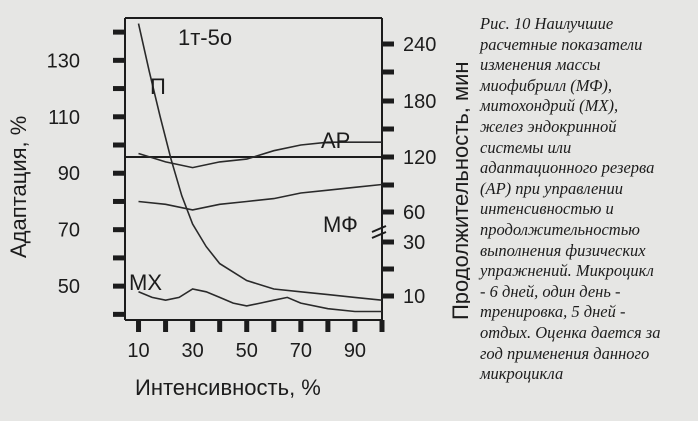 The height and width of the screenshot is (421, 698). What do you see at coordinates (69, 287) in the screenshot?
I see `y-left-tick-label: 50` at bounding box center [69, 287].